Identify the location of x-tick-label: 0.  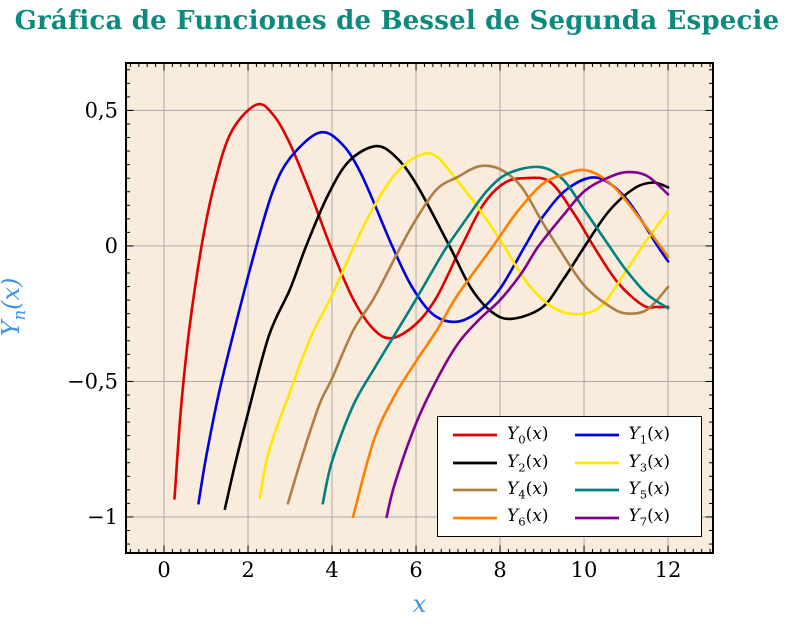
(163, 570).